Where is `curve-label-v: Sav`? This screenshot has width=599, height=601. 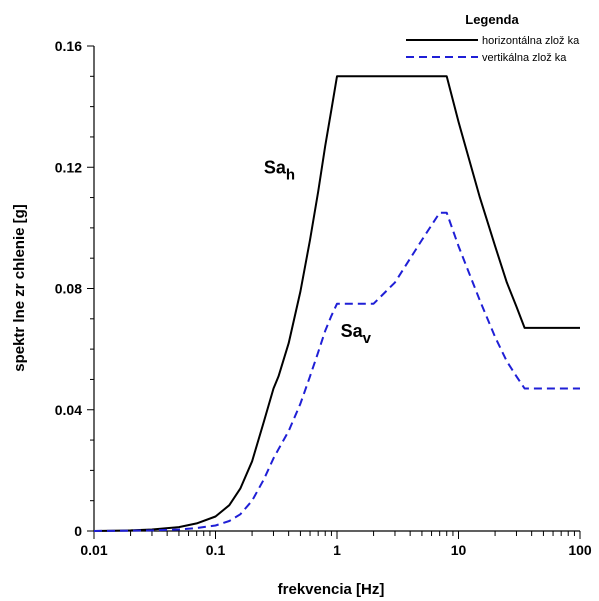
curve-label-v: Sav is located at coordinates (356, 334).